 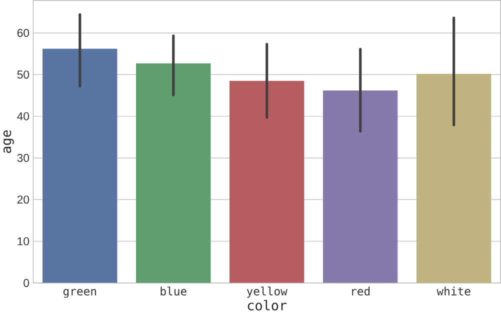 I want to click on x-tick-label: green, so click(x=79, y=293).